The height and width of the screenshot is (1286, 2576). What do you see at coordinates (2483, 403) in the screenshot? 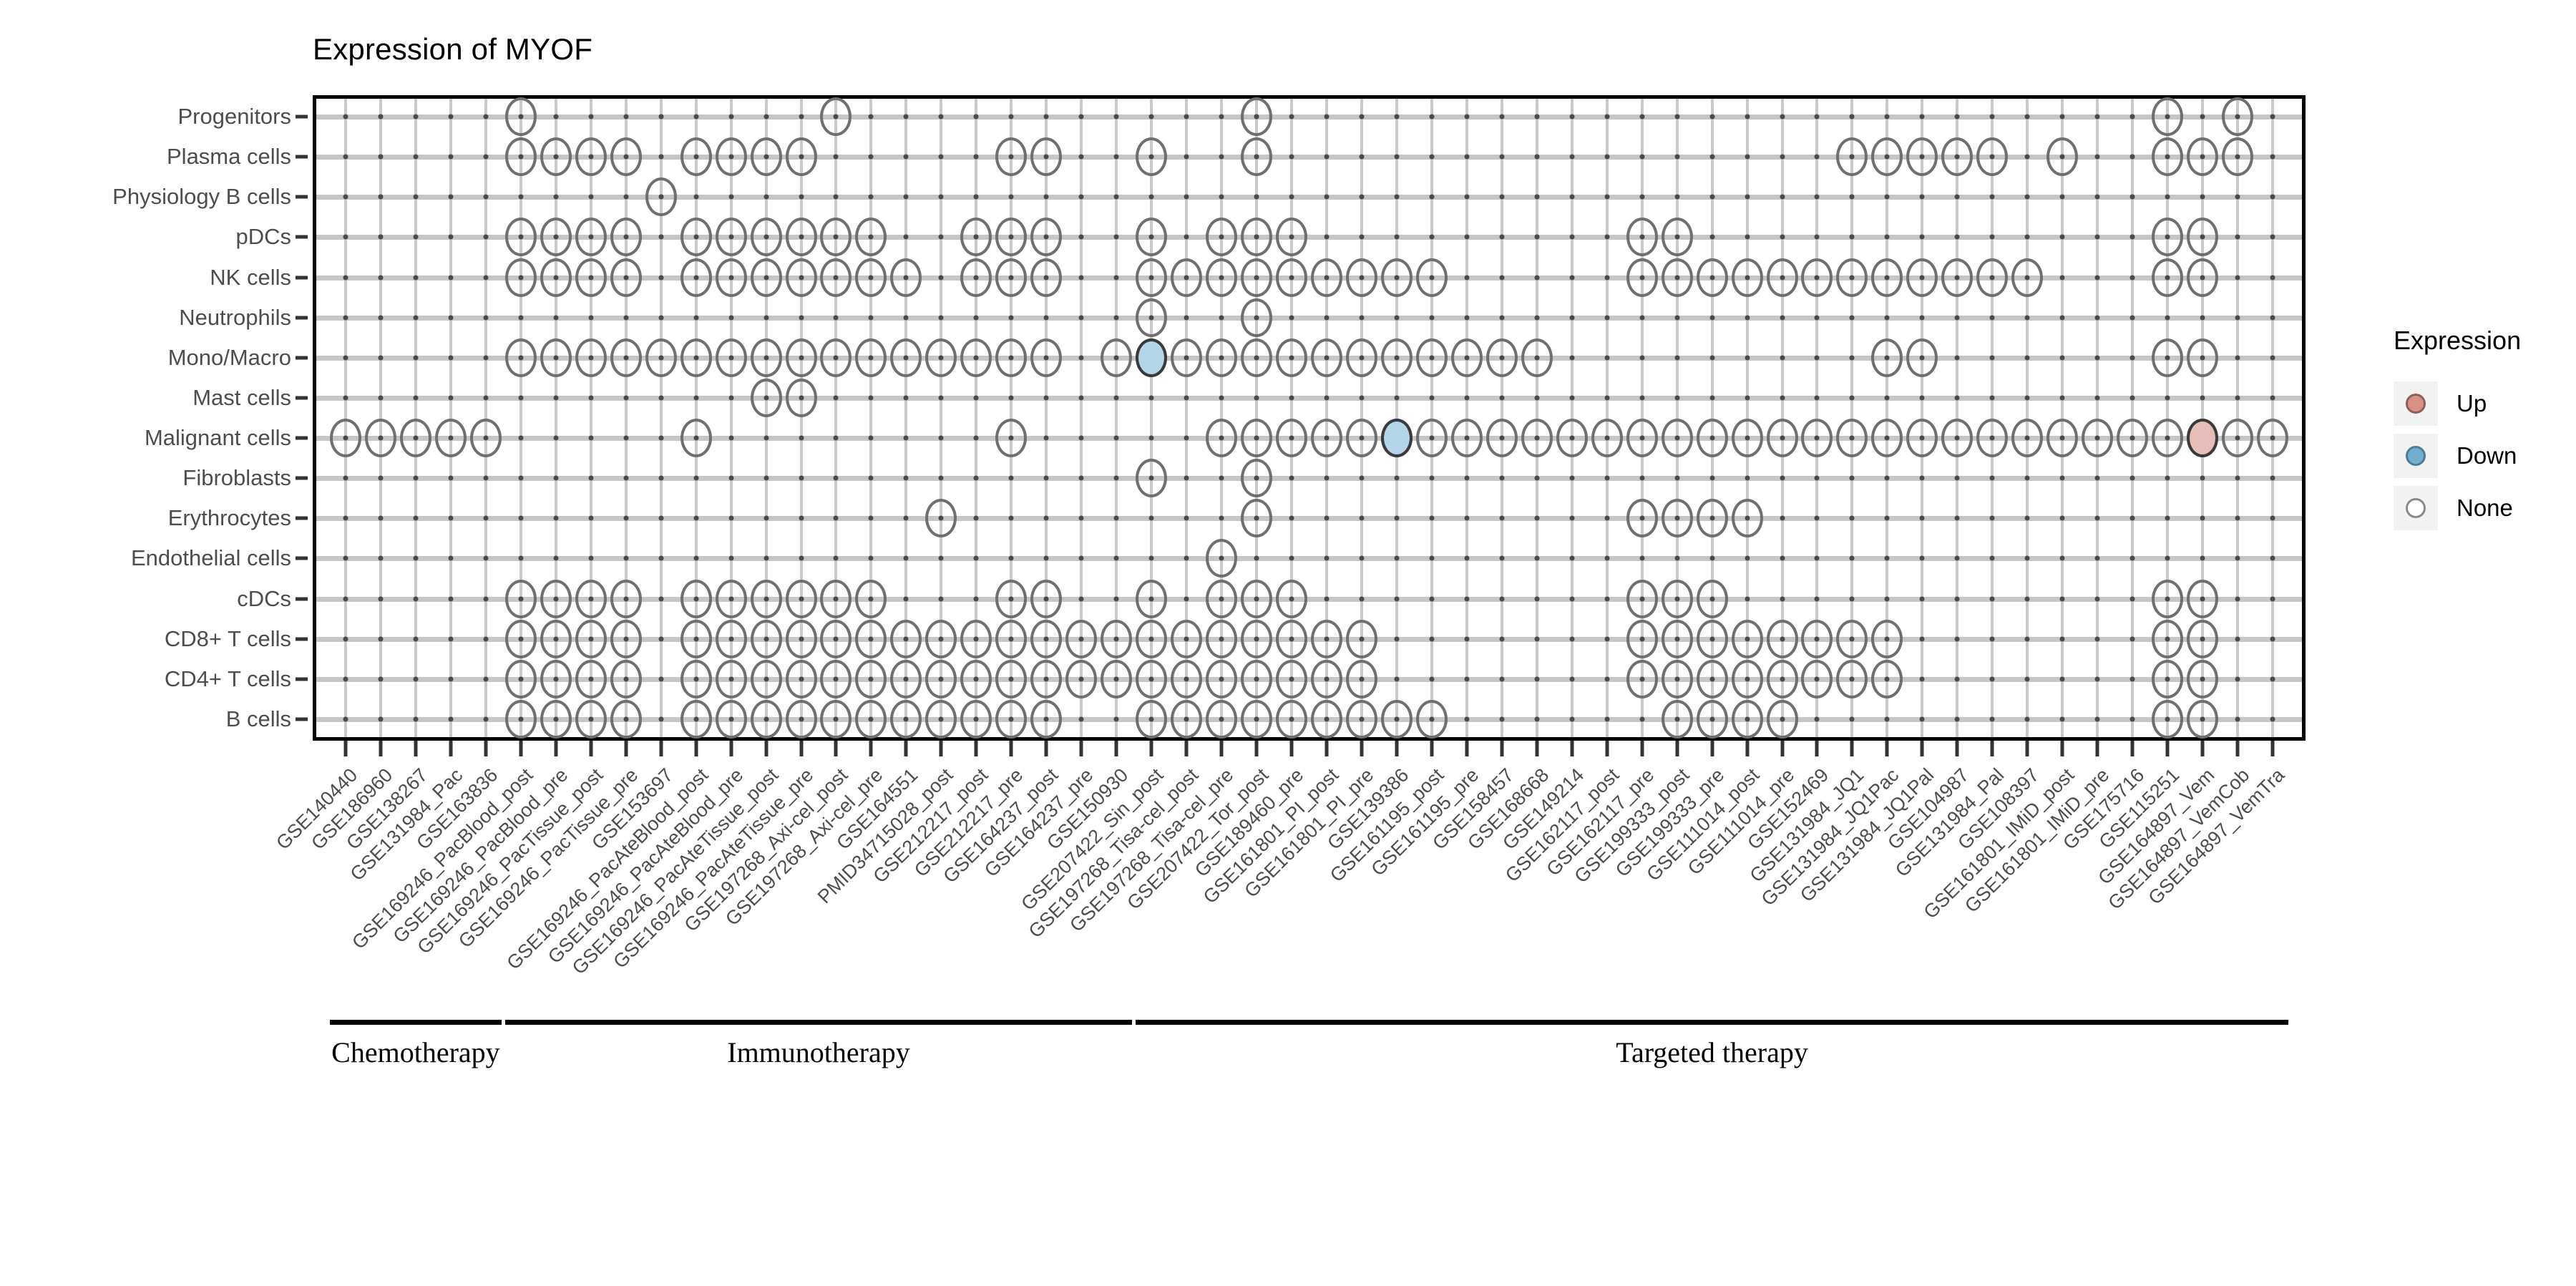
I see `legend-item: Up` at bounding box center [2483, 403].